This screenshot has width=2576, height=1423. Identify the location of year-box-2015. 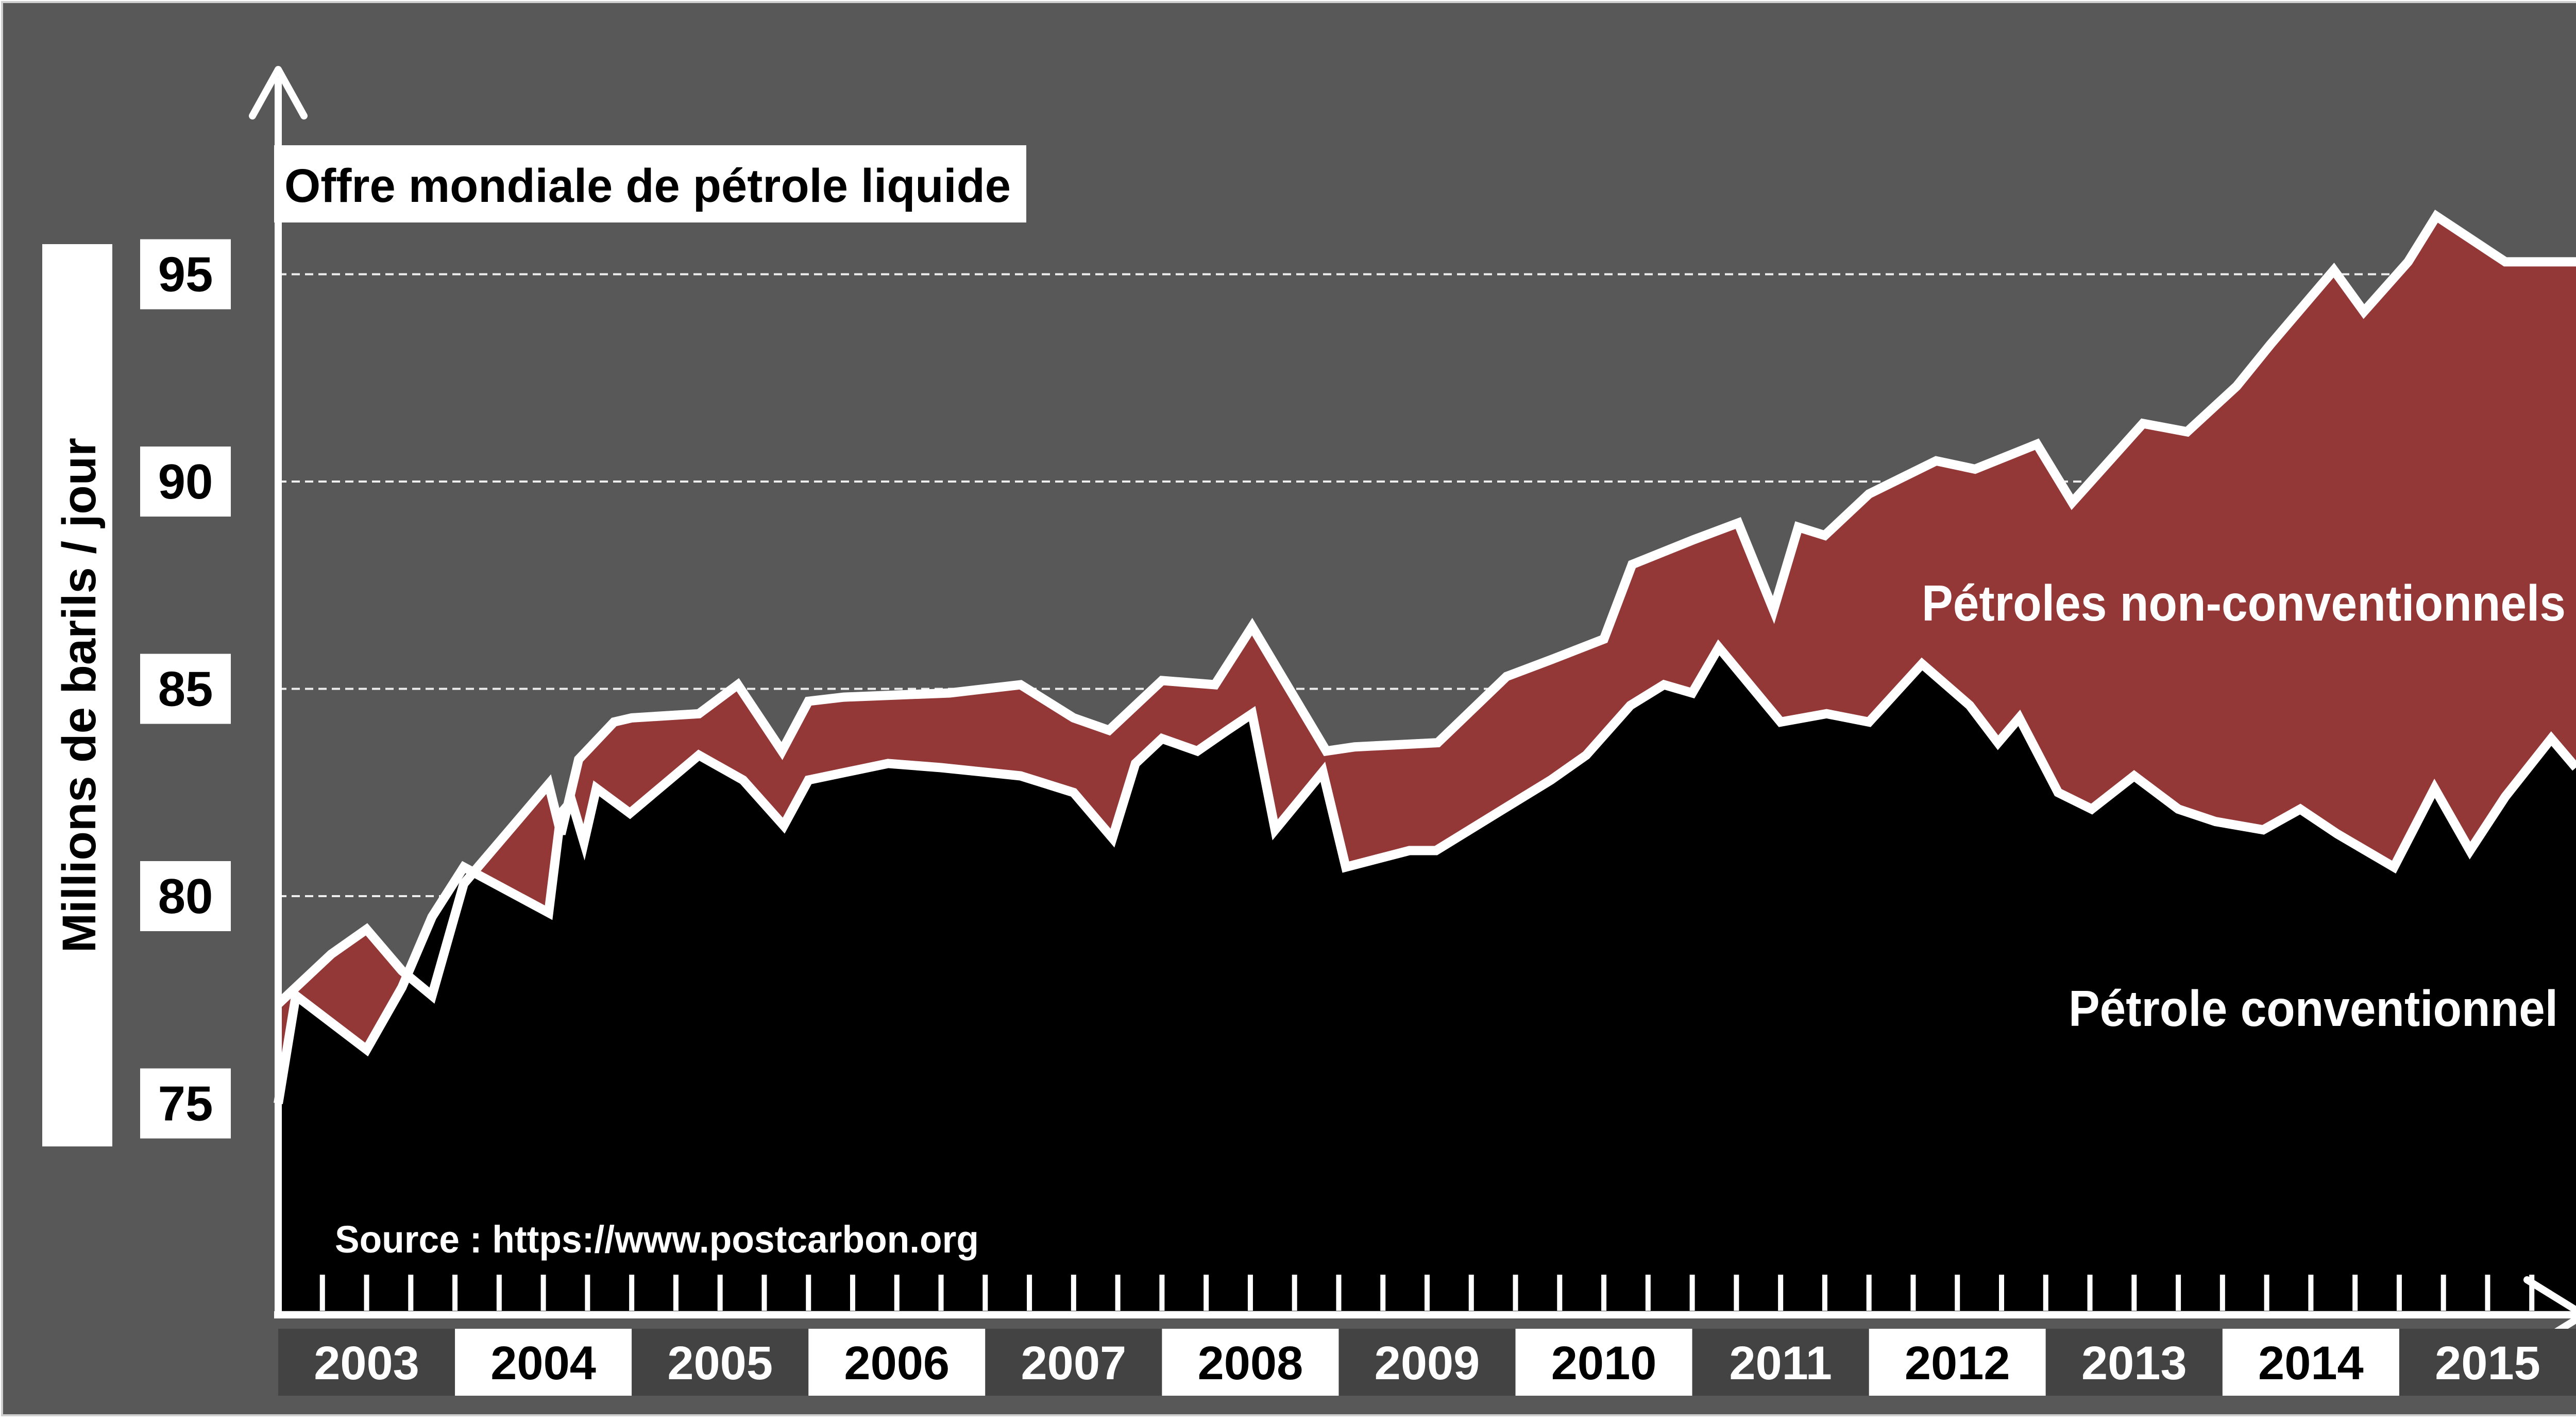
(2488, 1362).